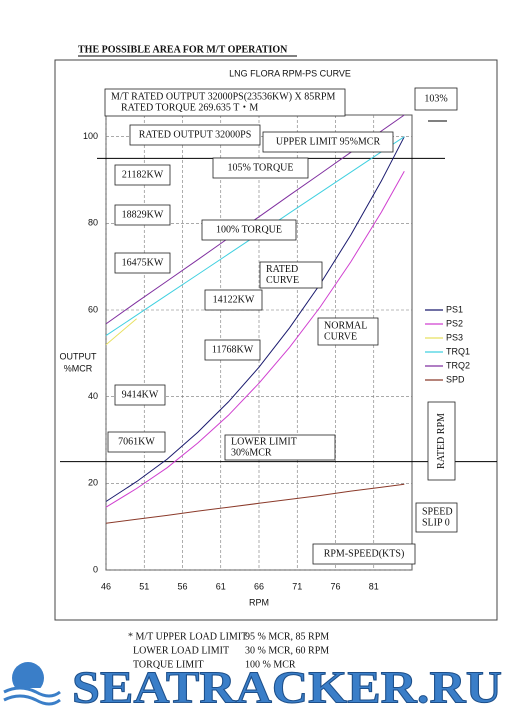 The height and width of the screenshot is (718, 507). I want to click on page-heading: THE POSSIBLE AREA FOR M/T OPERATION, so click(183, 49).